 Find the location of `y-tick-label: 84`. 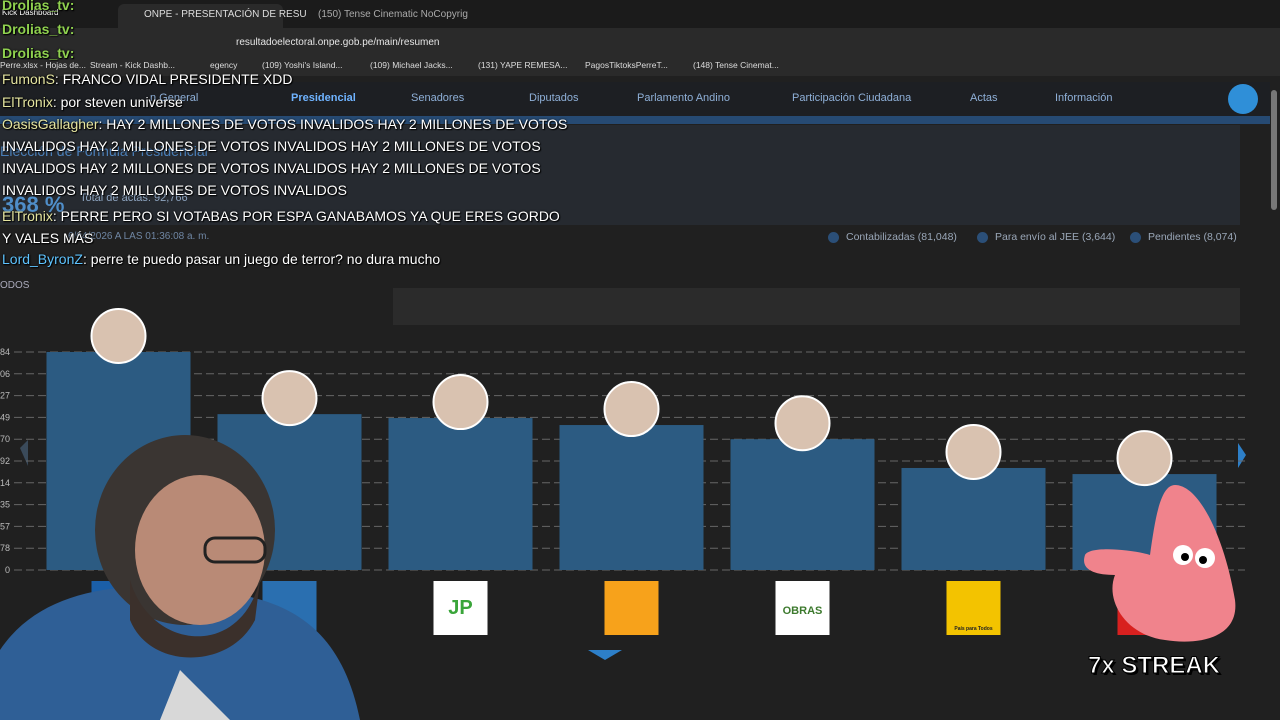

y-tick-label: 84 is located at coordinates (5, 352).